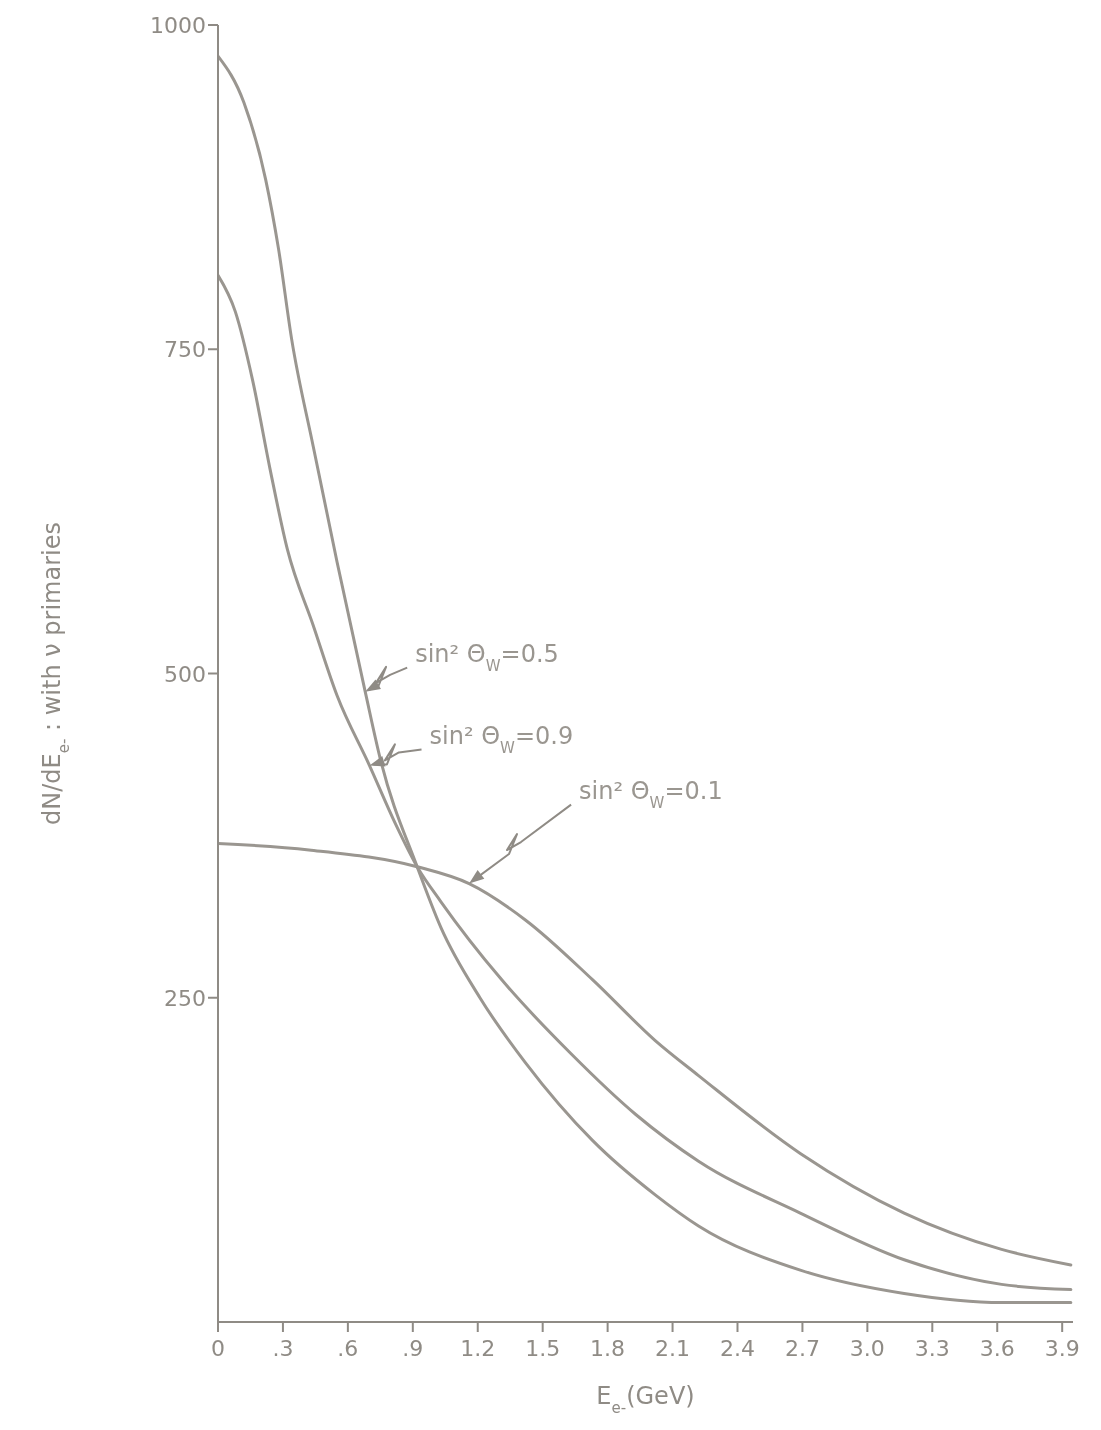 This screenshot has height=1430, width=1101. Describe the element at coordinates (178, 25) in the screenshot. I see `y-tick-label: 1000` at that location.